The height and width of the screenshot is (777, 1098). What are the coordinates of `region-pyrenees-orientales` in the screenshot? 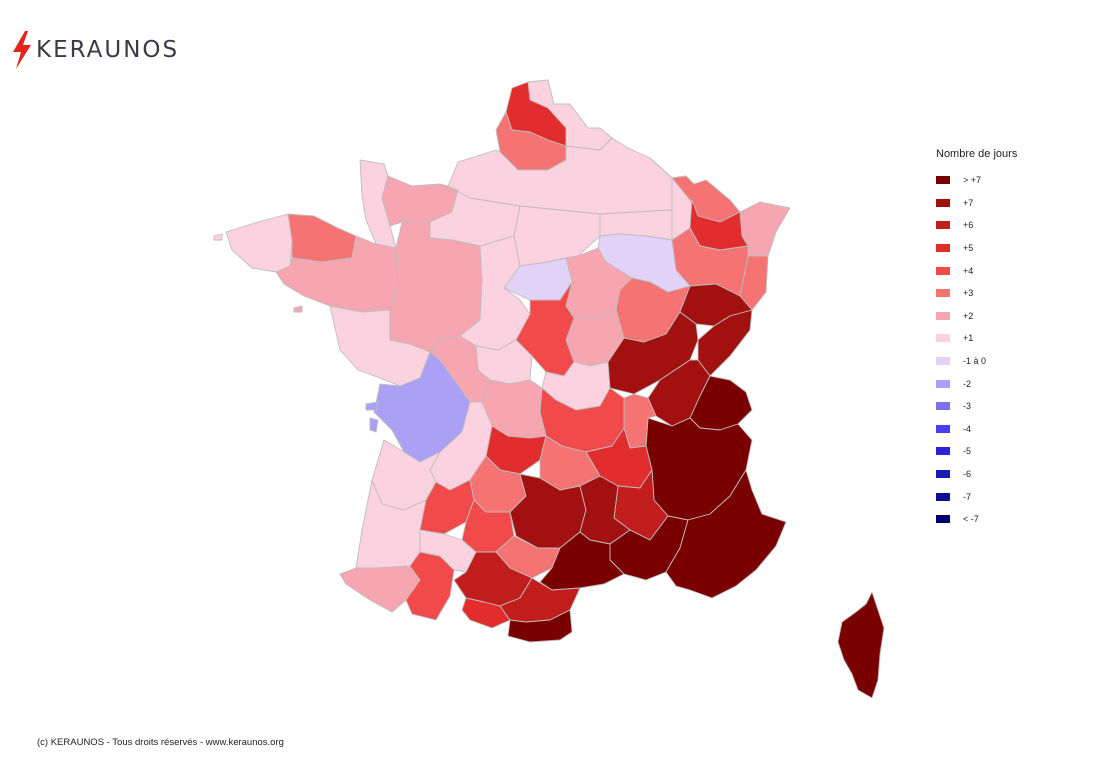 It's located at (540, 626).